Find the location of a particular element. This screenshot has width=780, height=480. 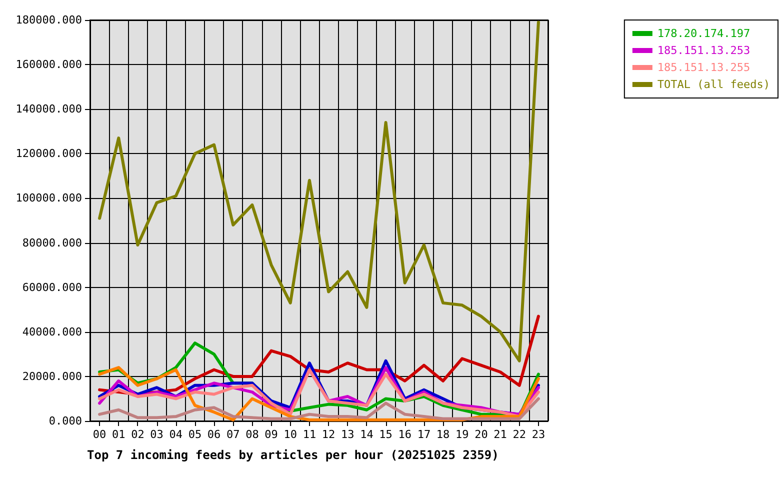

x-tick-label: 11 is located at coordinates (309, 434).